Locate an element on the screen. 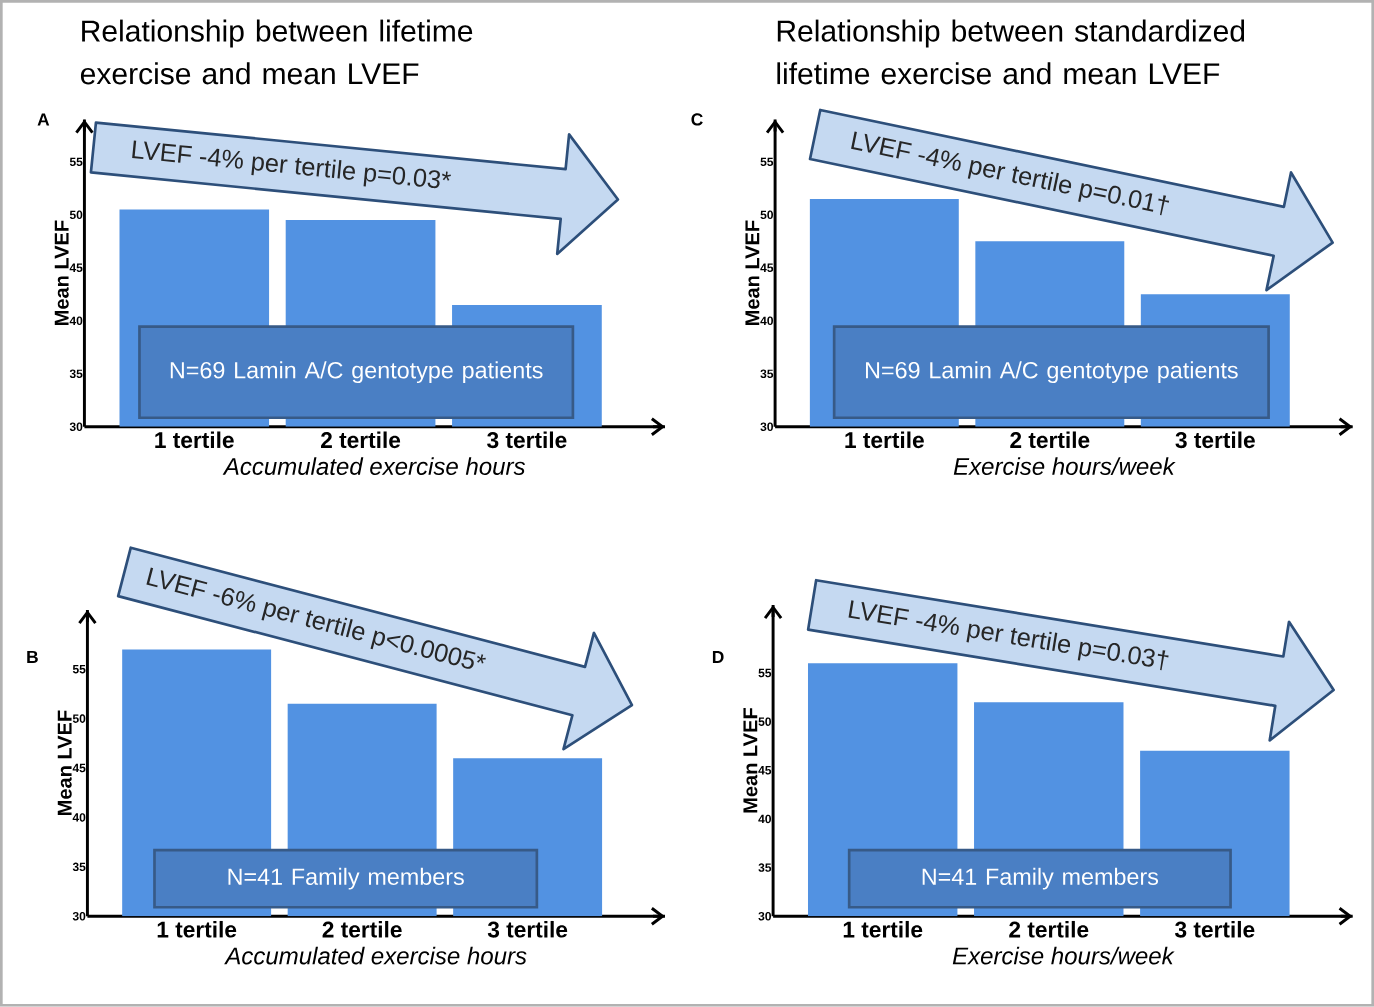  chart-title: Relationship between lifetime exercise and mean LVEF is located at coordinates (276, 52).